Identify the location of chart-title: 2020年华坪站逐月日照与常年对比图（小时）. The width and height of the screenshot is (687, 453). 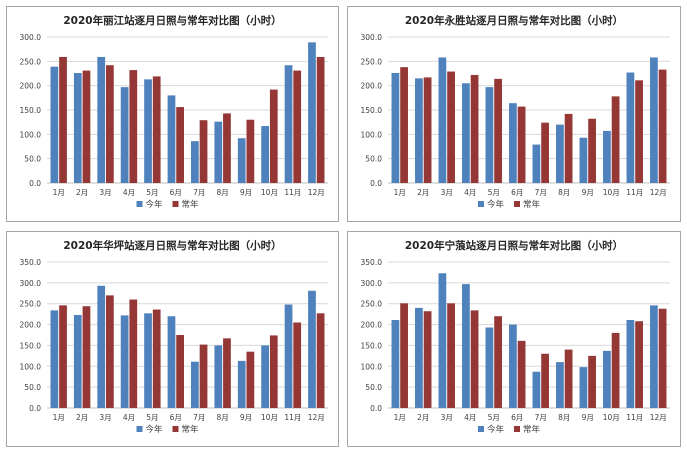
(172, 245).